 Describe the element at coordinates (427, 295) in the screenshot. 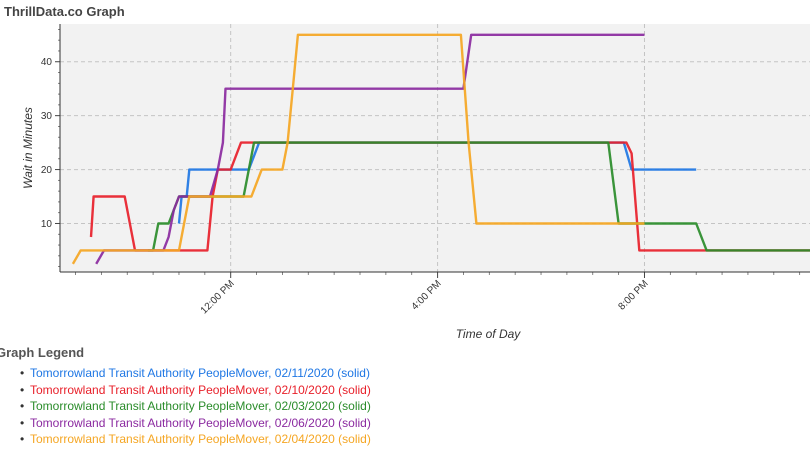

I see `x-tick-label: 4:00 PM` at that location.